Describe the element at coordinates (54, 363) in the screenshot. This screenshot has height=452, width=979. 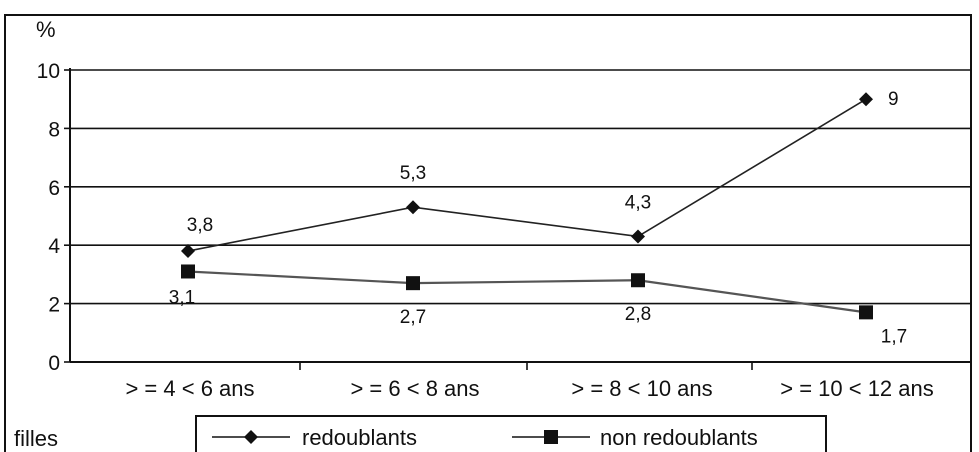
I see `y-tick-label: 0` at that location.